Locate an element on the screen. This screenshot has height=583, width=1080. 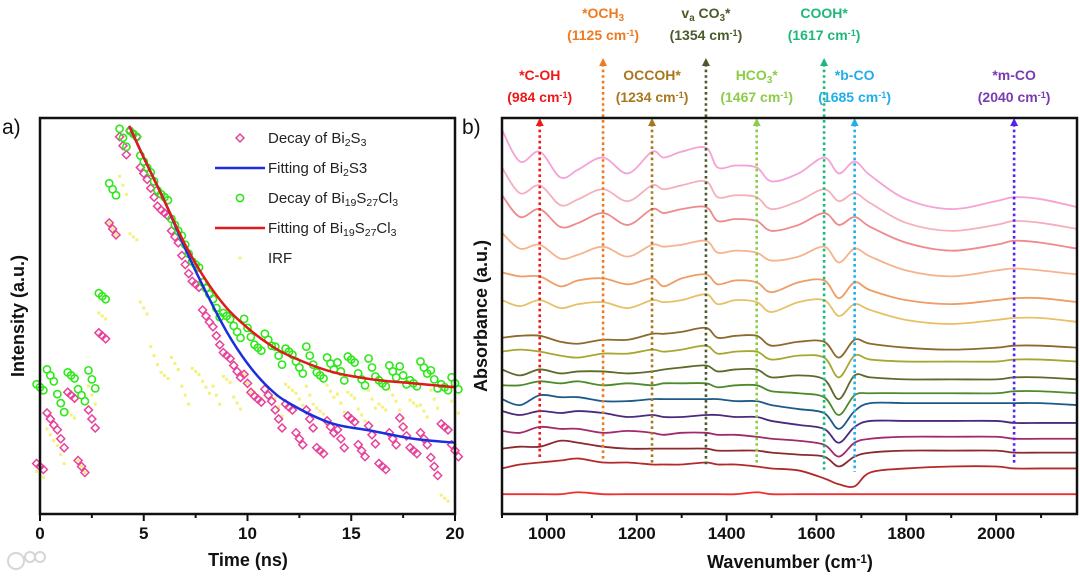
annotation-wavenumber: (1125 cm-1) is located at coordinates (603, 35).